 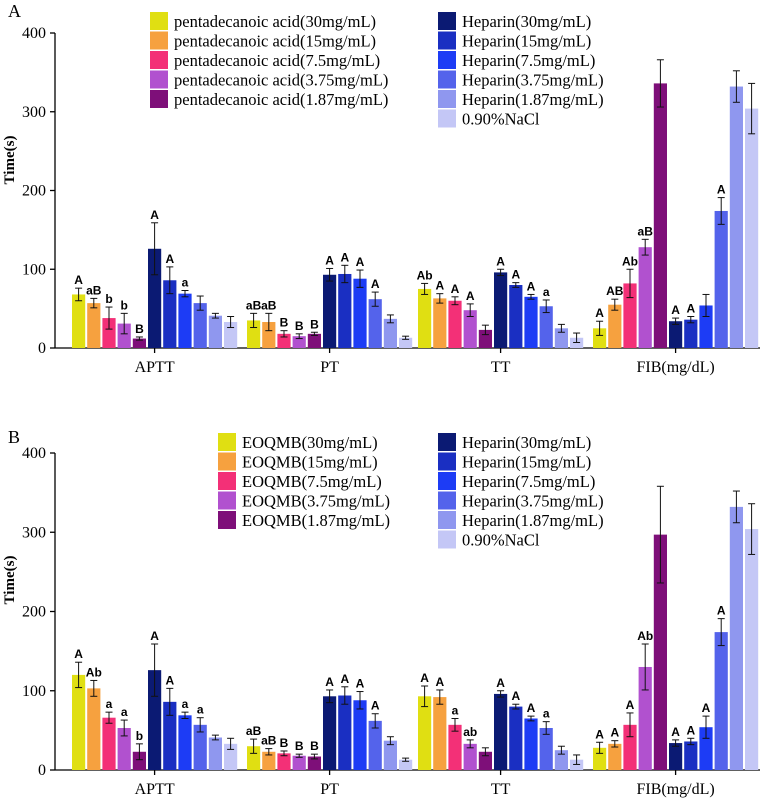 I want to click on legend-label: pentadecanoic acid(30mg/mL), so click(x=275, y=21).